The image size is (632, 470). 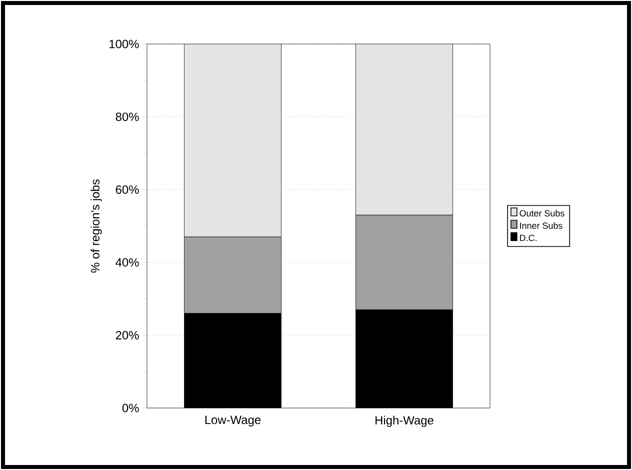 What do you see at coordinates (130, 408) in the screenshot?
I see `y-tick-label: 0%` at bounding box center [130, 408].